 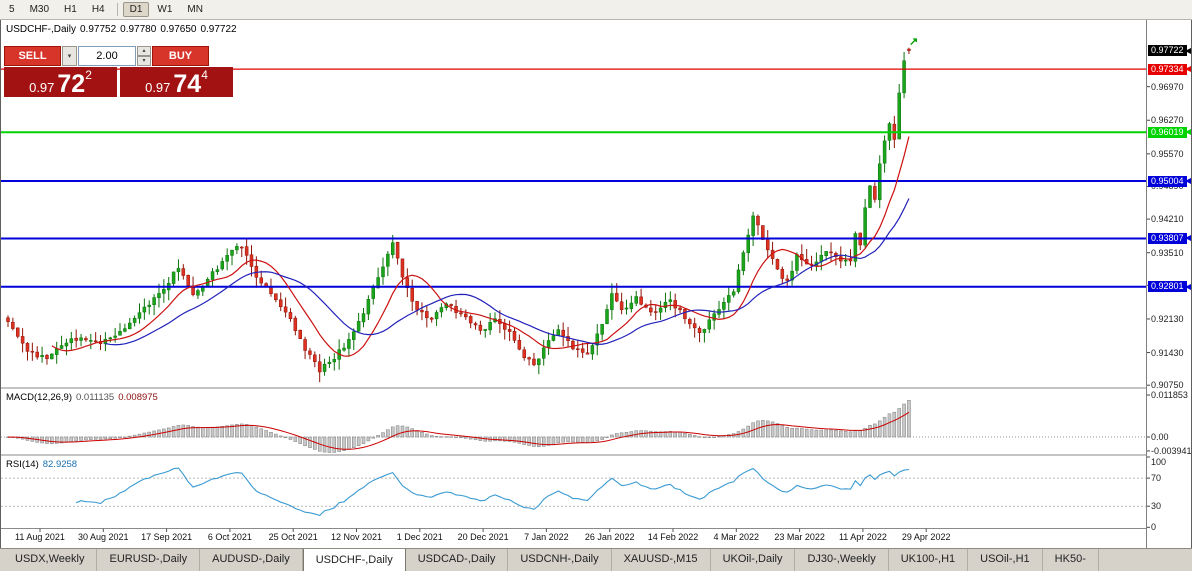 I want to click on chart-symbol-label: USDCHF-,Daily, so click(x=41, y=29).